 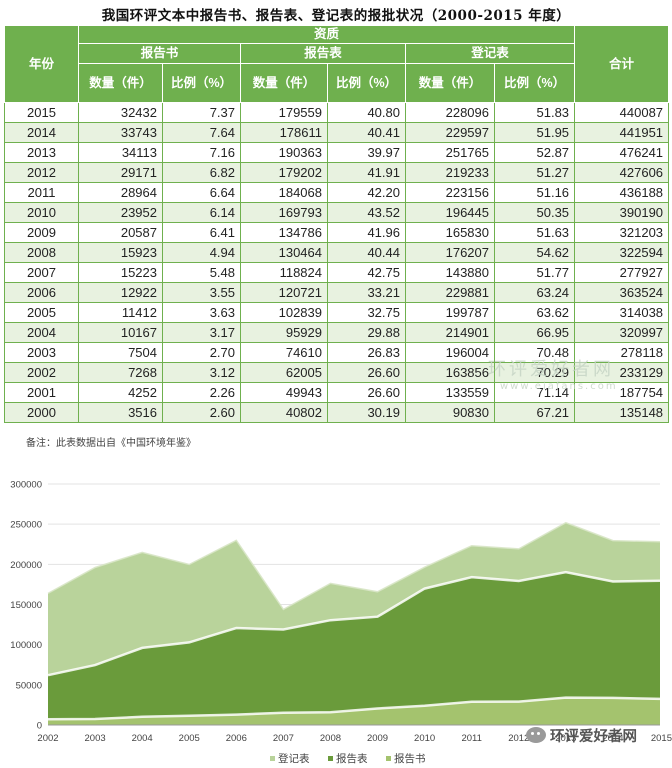 I want to click on cell-form-pct: 41.91, so click(x=366, y=172).